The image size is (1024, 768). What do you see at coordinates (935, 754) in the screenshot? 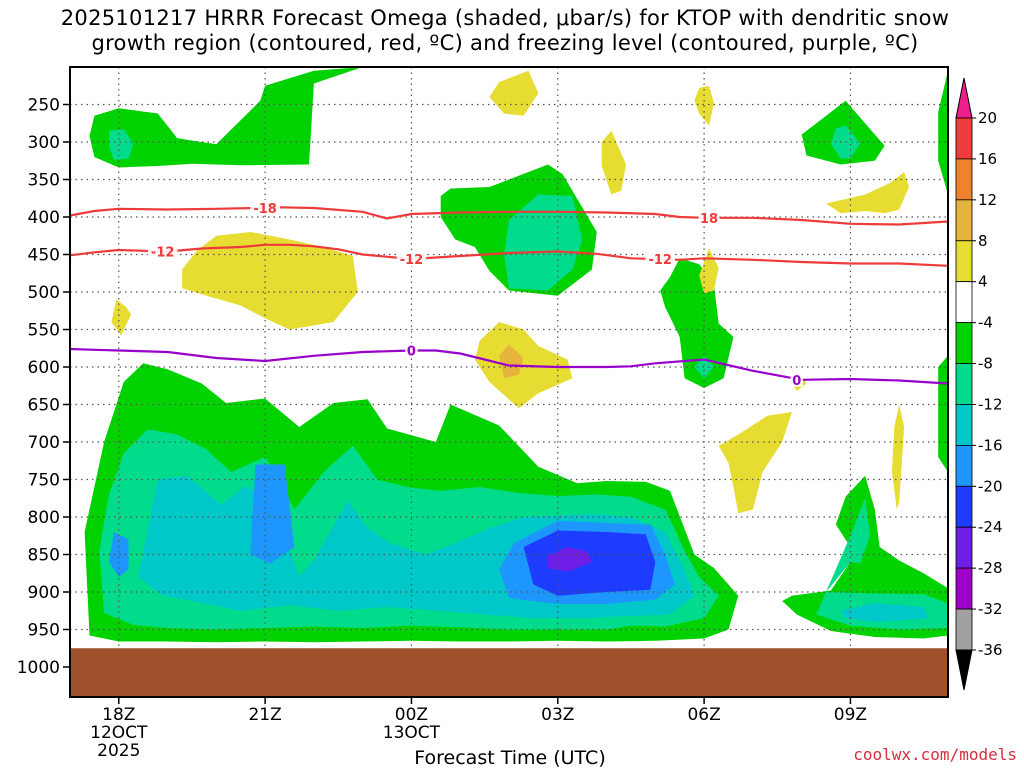
I see `credit-text: coolwx.com/models` at bounding box center [935, 754].